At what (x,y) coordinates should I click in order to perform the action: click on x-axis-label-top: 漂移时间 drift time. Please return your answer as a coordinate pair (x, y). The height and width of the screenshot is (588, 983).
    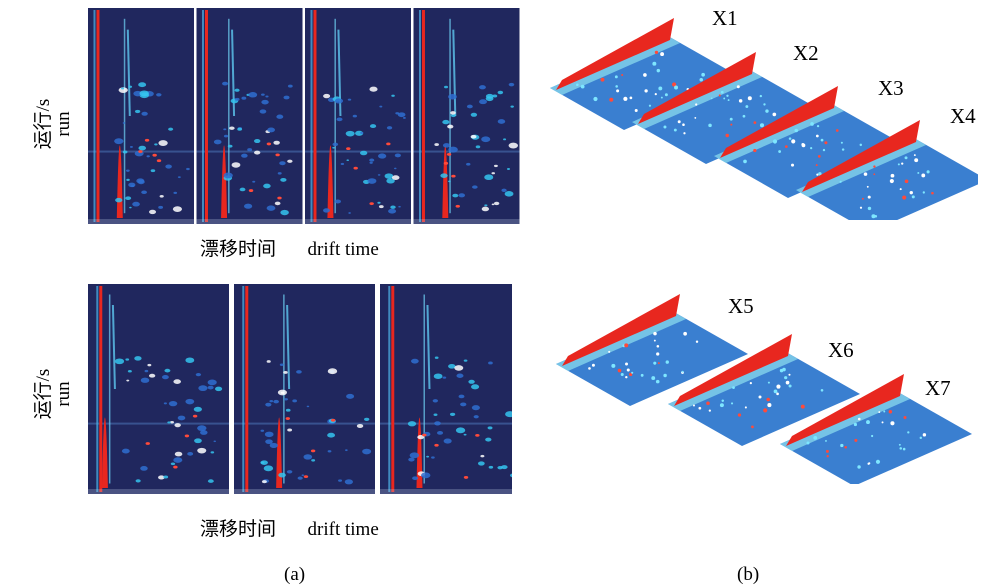
    Looking at the image, I should click on (289, 249).